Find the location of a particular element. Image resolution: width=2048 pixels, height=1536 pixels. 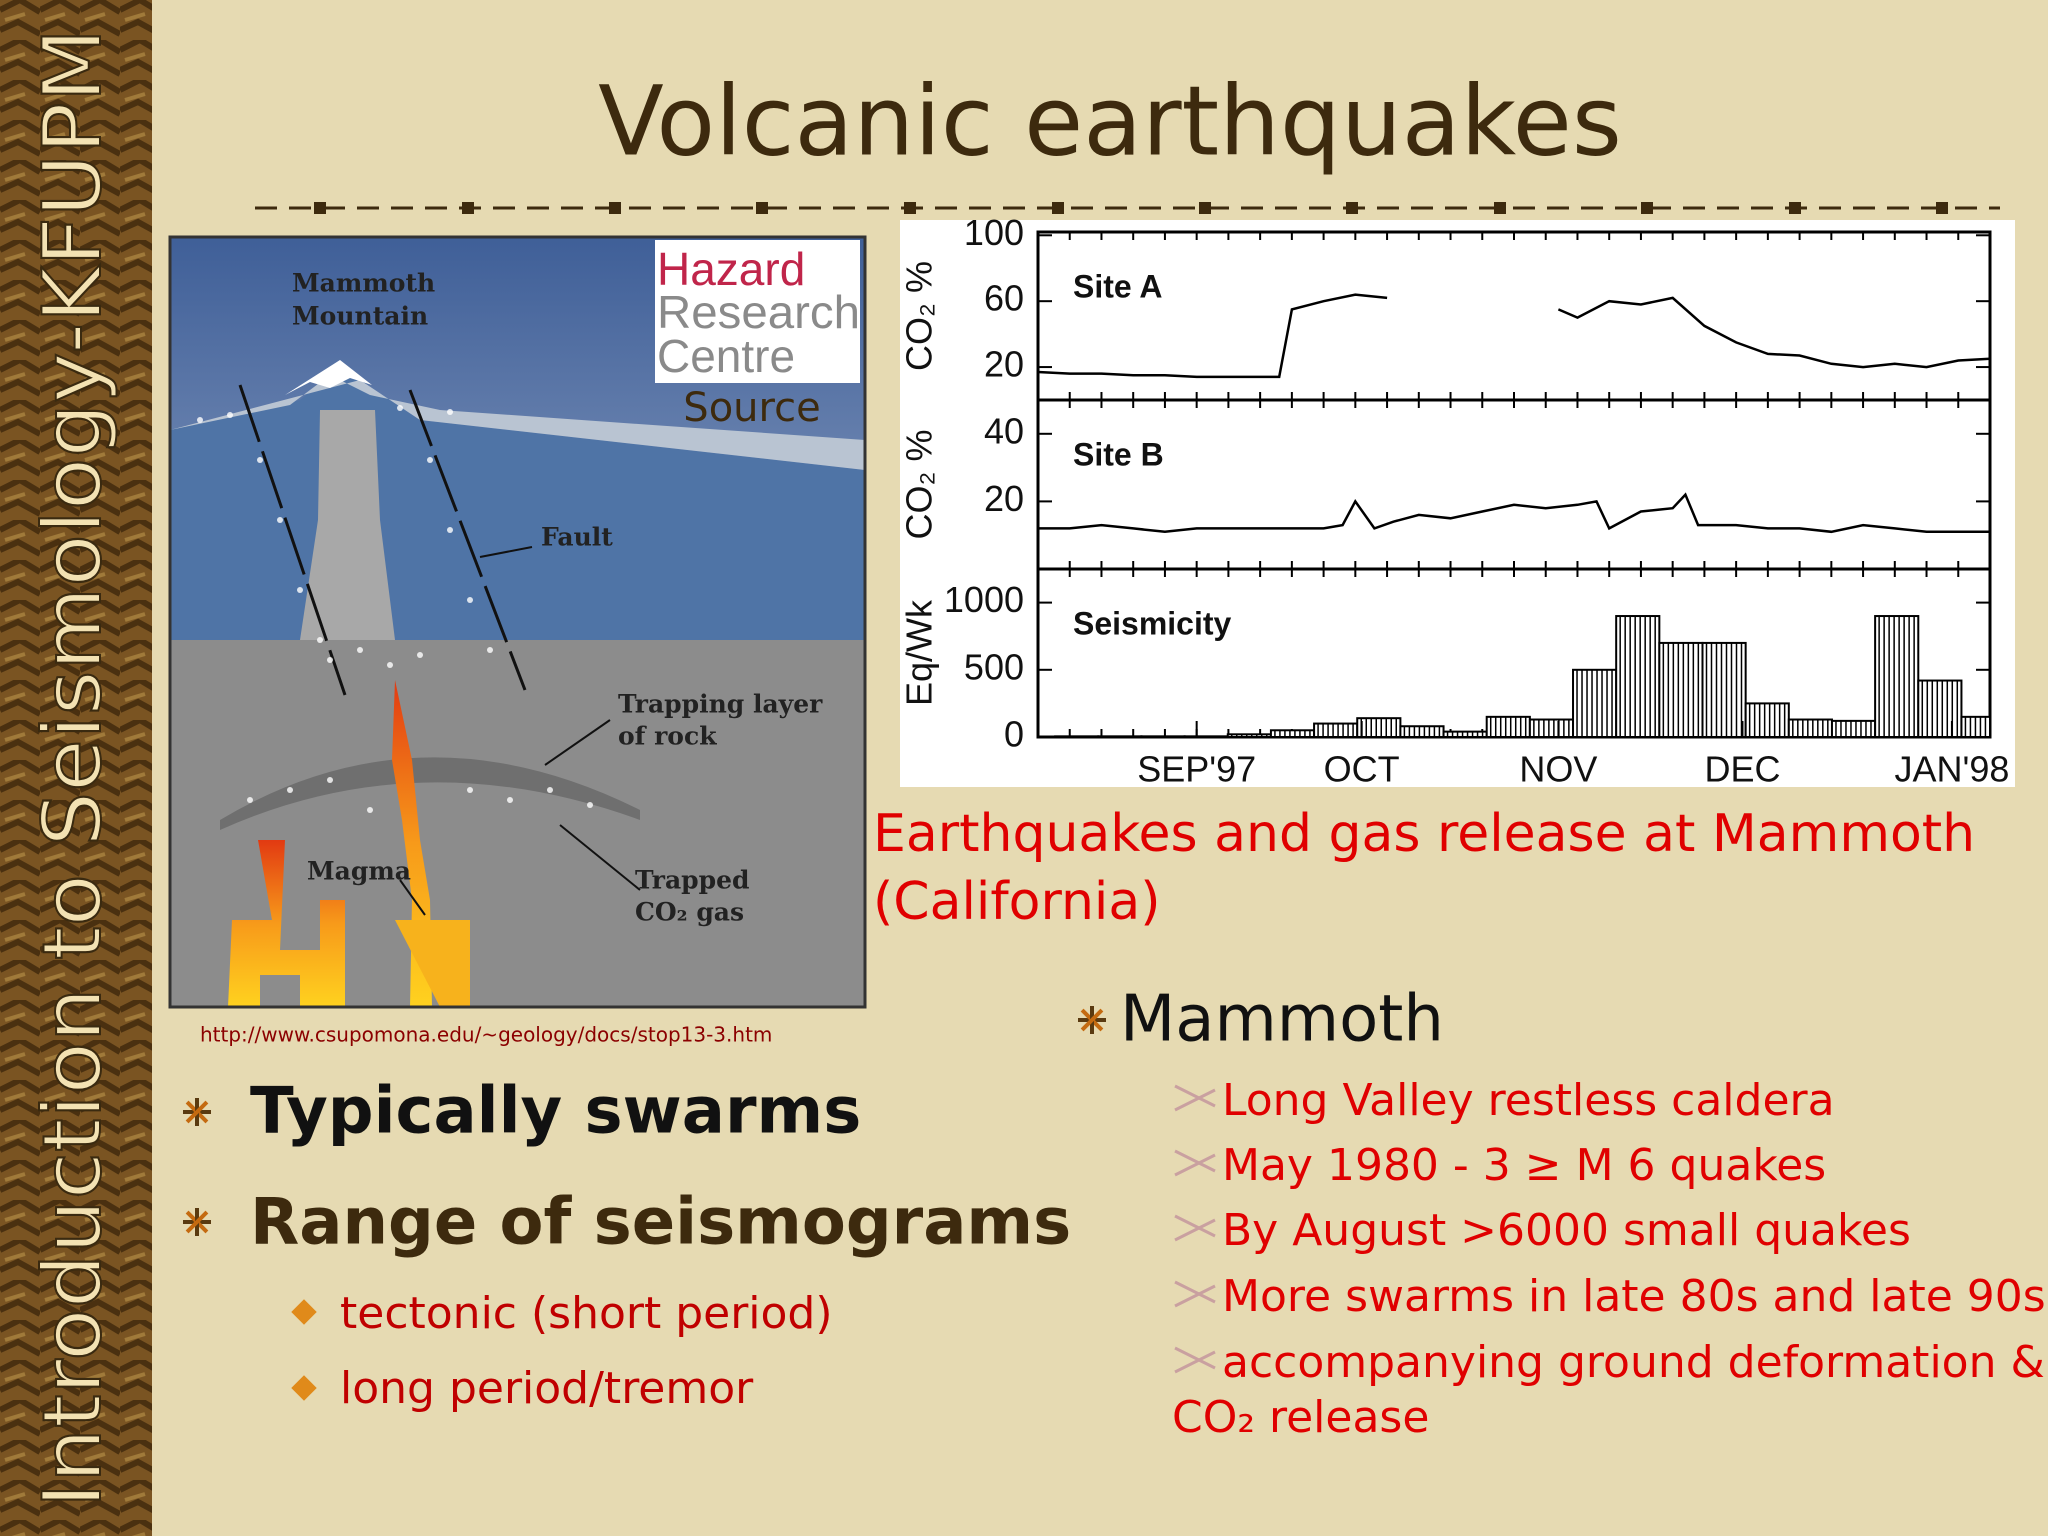

panel-title: Seismicity is located at coordinates (1152, 623).